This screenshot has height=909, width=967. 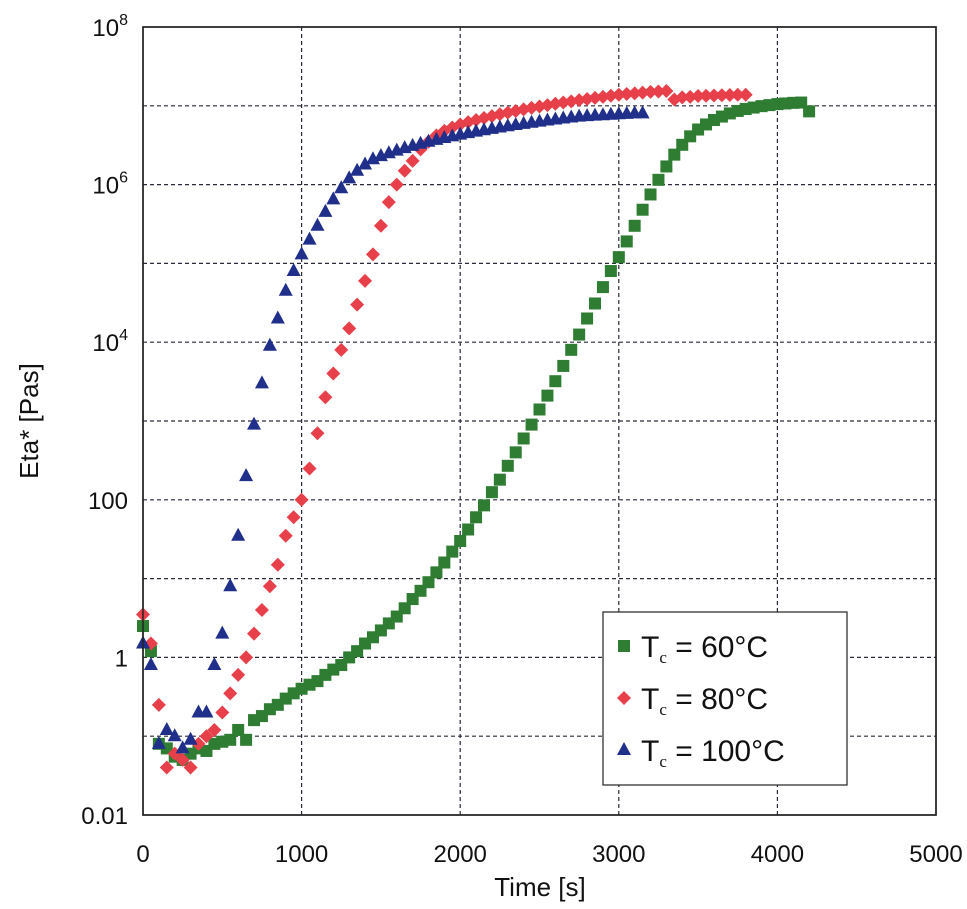 I want to click on legend-marker-square, so click(x=624, y=646).